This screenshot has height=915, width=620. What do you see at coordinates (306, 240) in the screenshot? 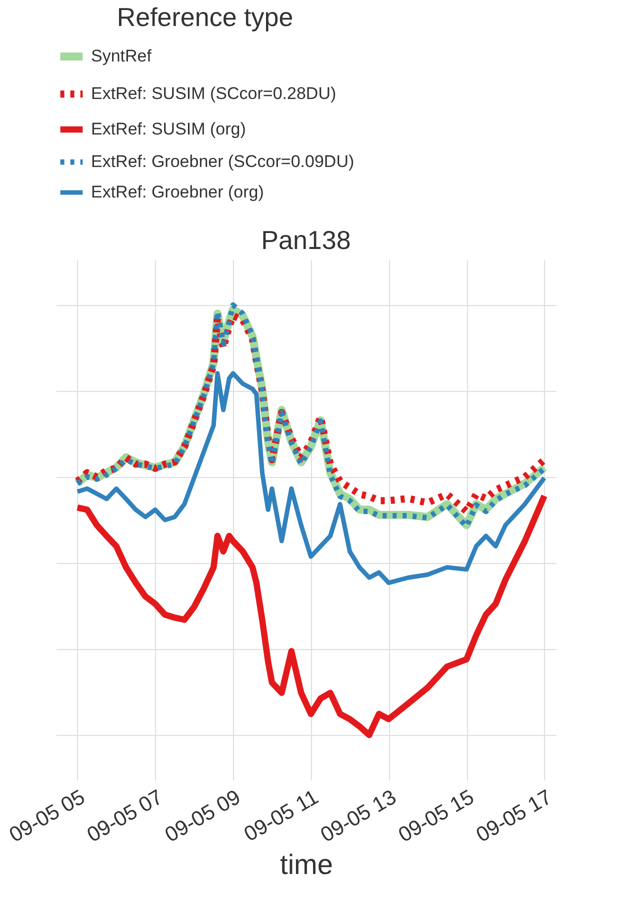
I see `chart-title: Pan138` at bounding box center [306, 240].